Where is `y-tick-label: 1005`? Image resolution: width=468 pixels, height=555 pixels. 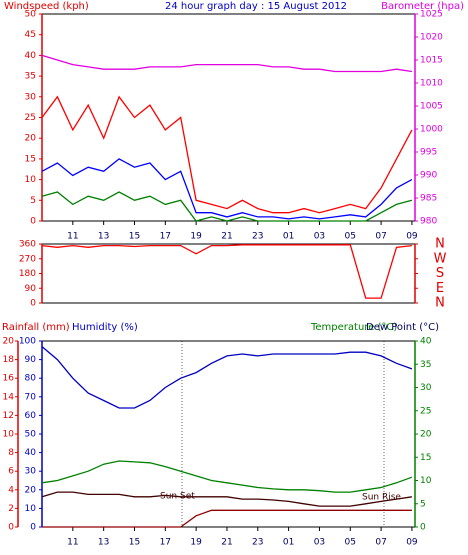 y-tick-label: 1005 is located at coordinates (431, 107).